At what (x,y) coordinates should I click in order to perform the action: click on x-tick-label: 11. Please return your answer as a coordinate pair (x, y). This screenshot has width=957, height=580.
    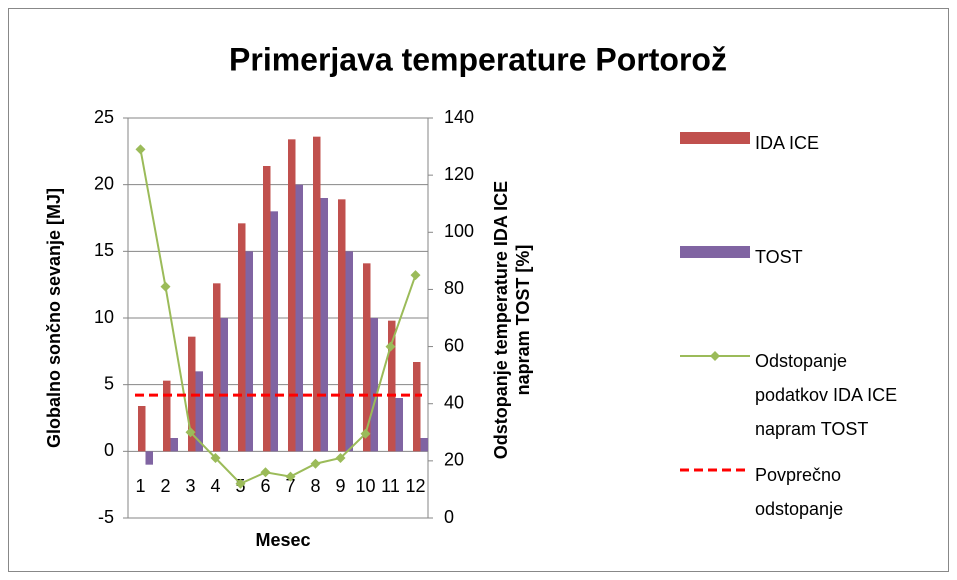
    Looking at the image, I should click on (390, 486).